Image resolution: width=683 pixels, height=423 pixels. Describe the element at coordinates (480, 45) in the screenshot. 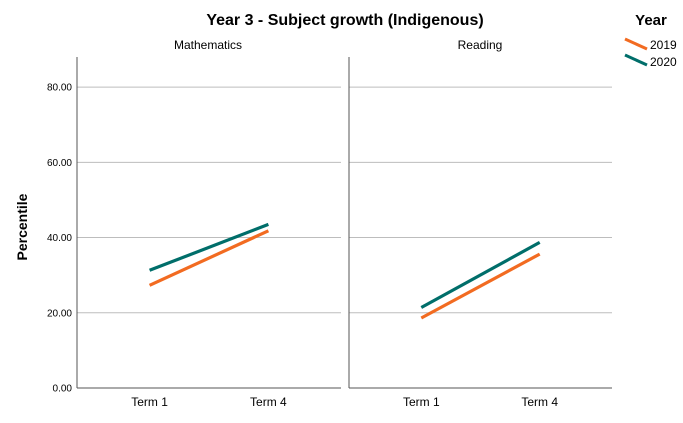

I see `panel-title-reading: Reading` at that location.